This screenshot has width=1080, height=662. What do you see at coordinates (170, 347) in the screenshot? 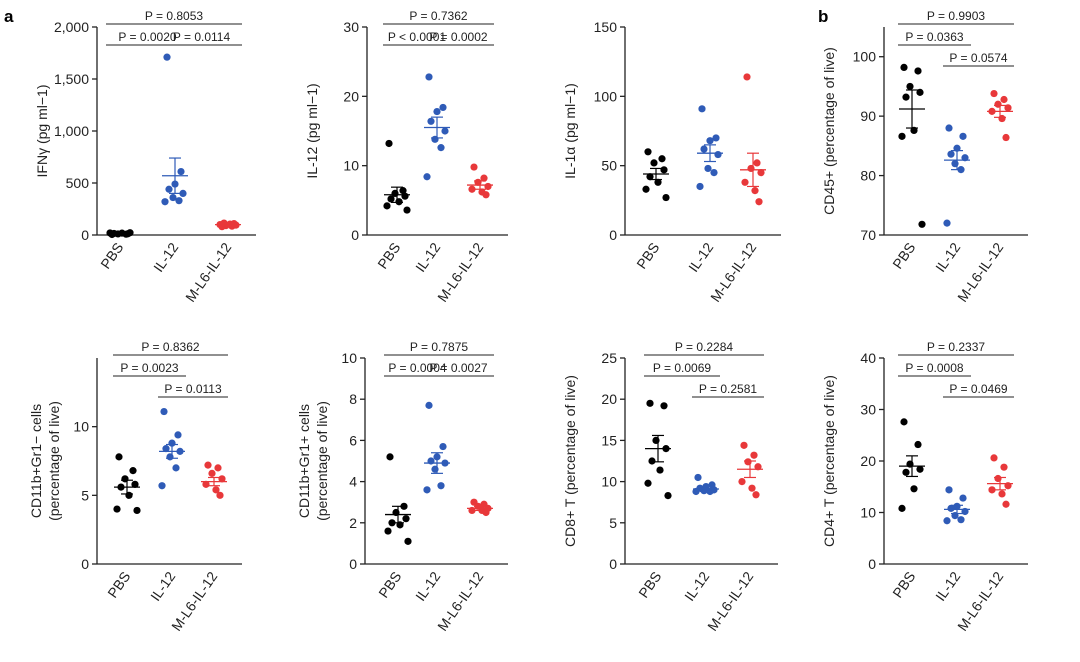
I see `pvalue-label: P = 0.8362` at bounding box center [170, 347].